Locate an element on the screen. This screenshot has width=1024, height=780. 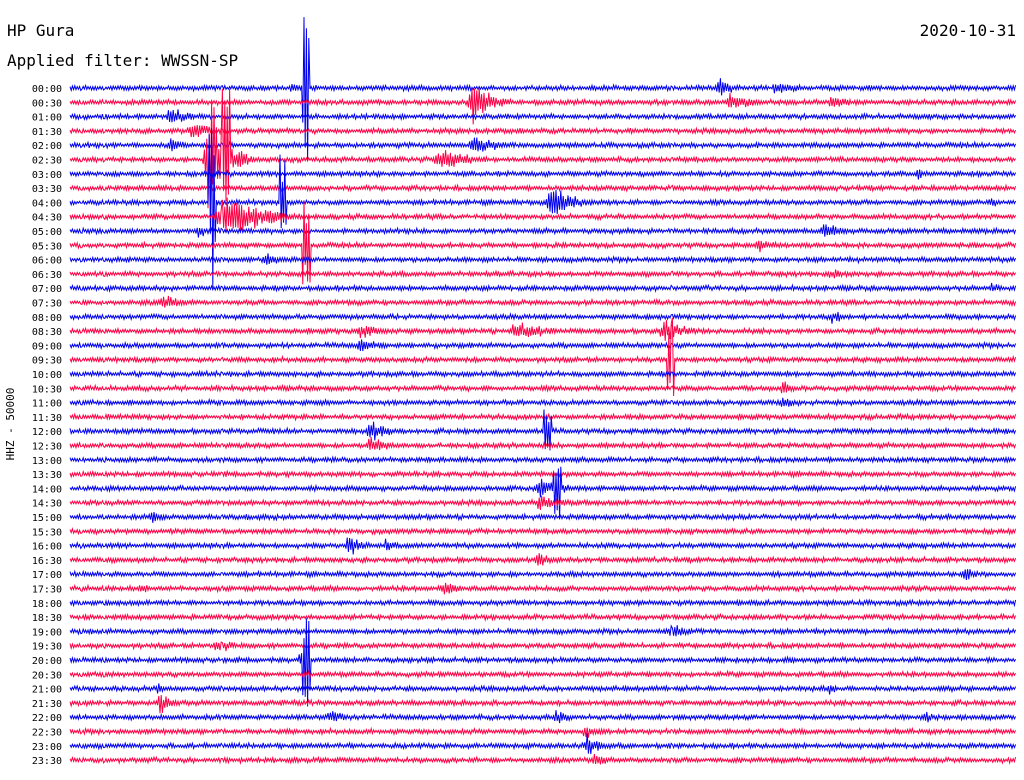
row-time-label: 07:00 is located at coordinates (47, 289).